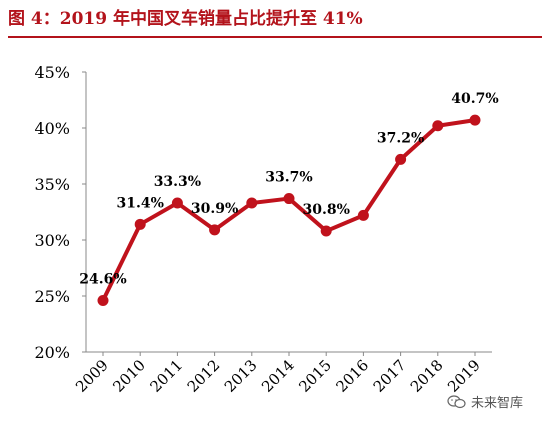  I want to click on data-label: 33.3%, so click(177, 182).